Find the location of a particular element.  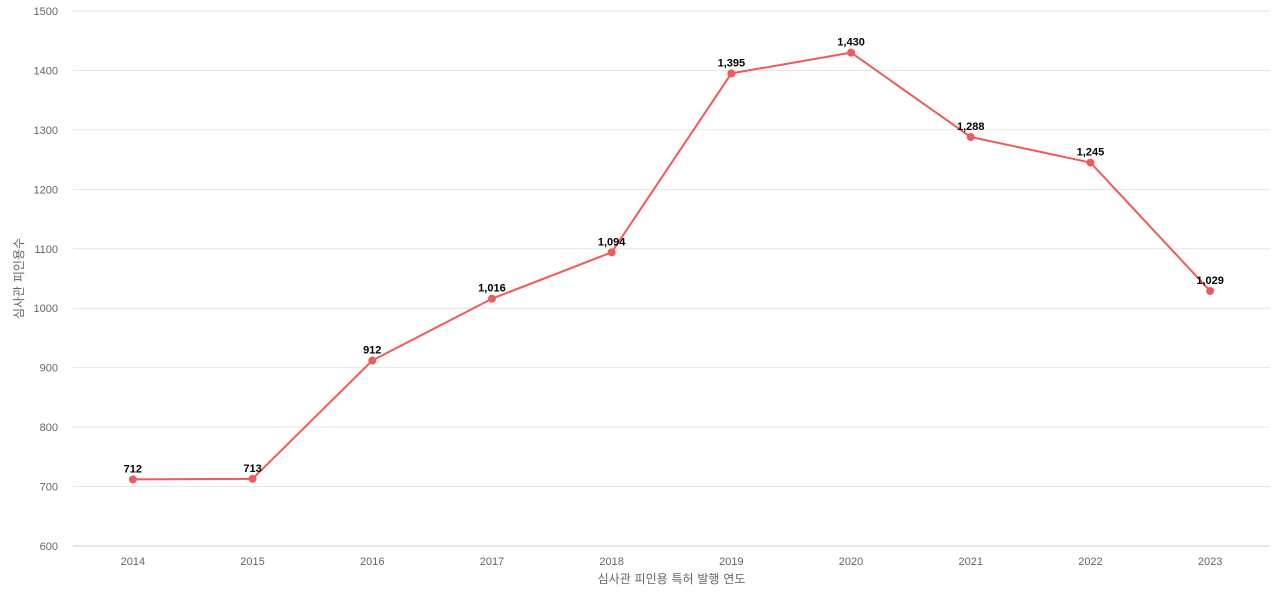

data-label: 1,245 is located at coordinates (1091, 153).